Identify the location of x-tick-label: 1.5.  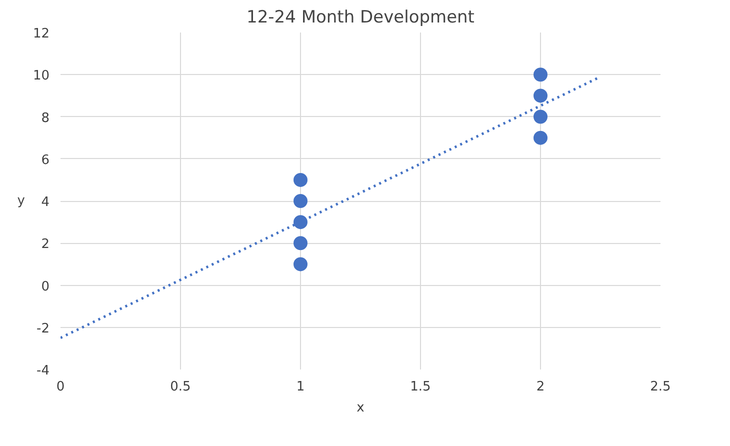
(420, 387).